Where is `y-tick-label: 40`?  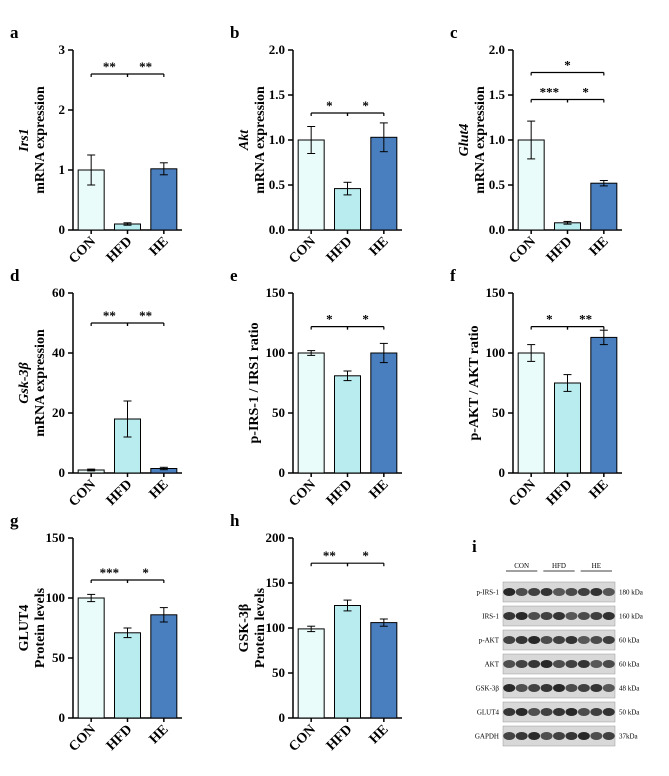
y-tick-label: 40 is located at coordinates (58, 352).